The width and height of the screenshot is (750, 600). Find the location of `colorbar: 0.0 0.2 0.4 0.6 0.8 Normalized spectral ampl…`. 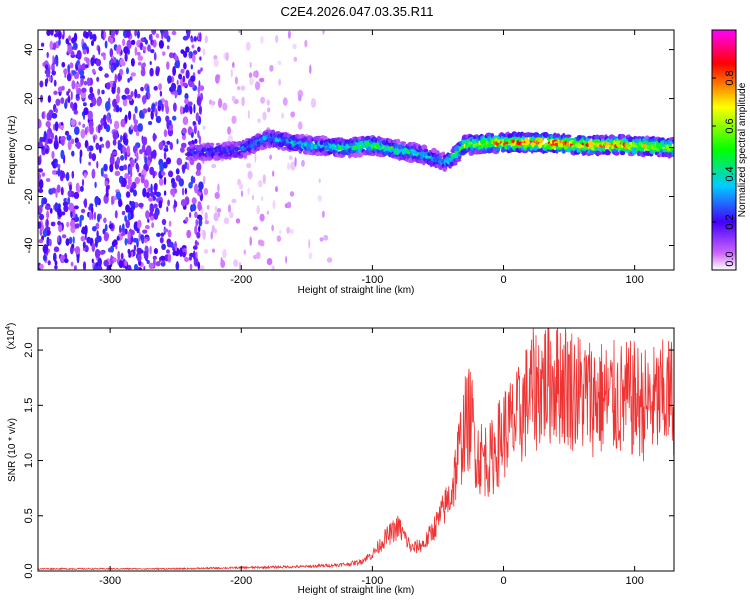

colorbar: 0.0 0.2 0.4 0.6 0.8 Normalized spectral ampl… is located at coordinates (729, 150).